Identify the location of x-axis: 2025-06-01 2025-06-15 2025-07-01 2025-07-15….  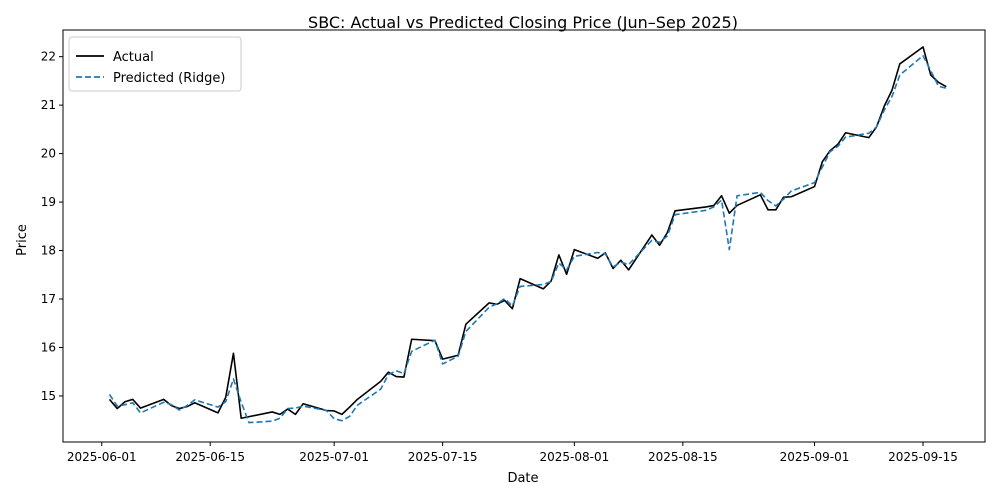
(512, 453).